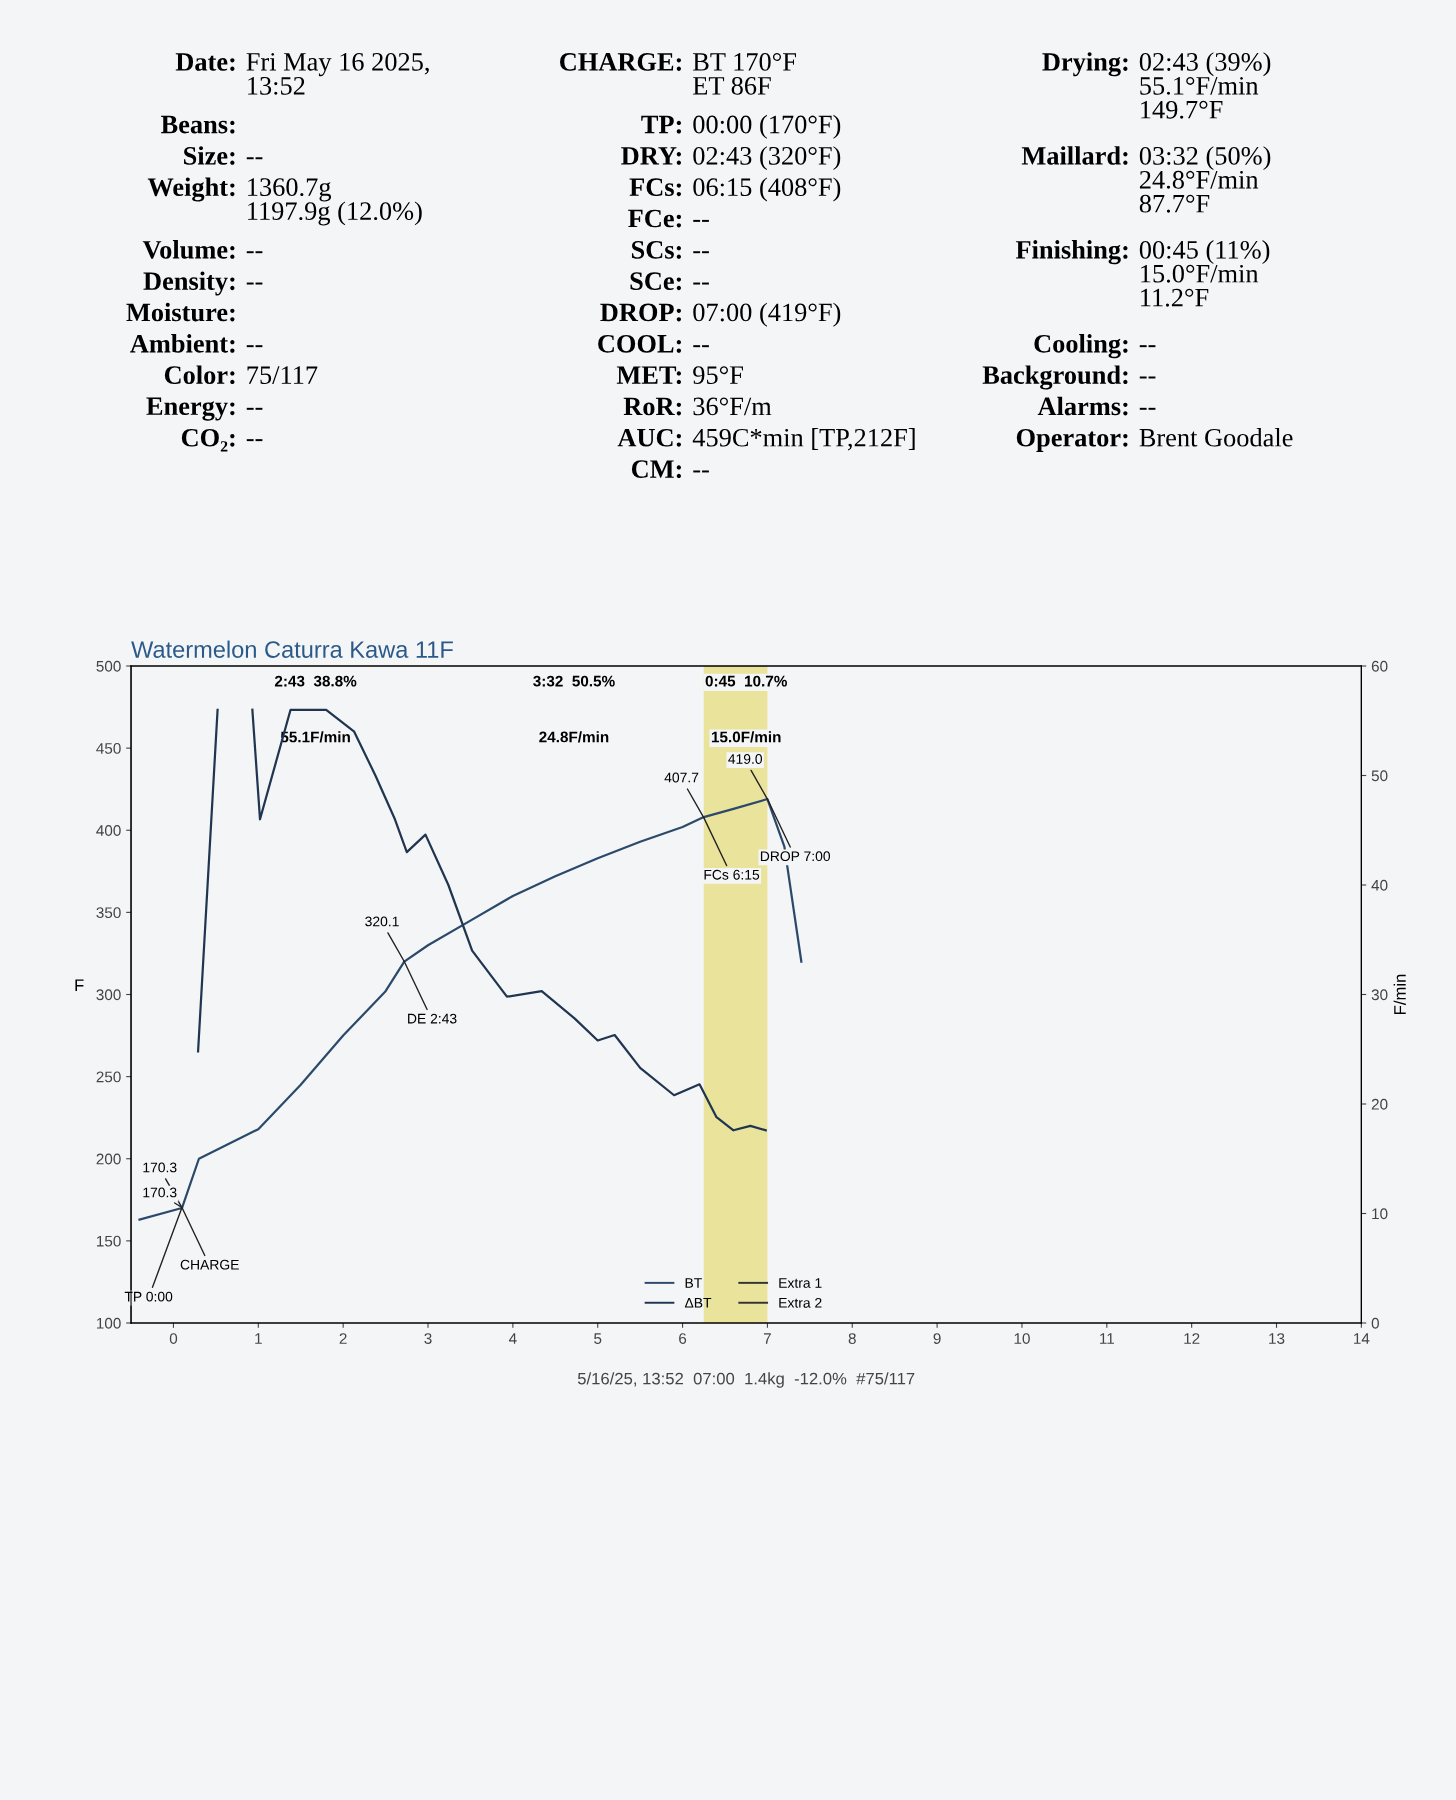  I want to click on x-tick-label: 9, so click(937, 1338).